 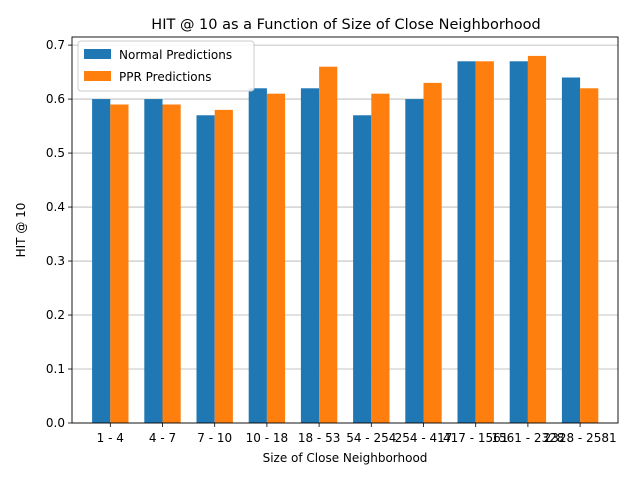 I want to click on legend-box, so click(x=166, y=66).